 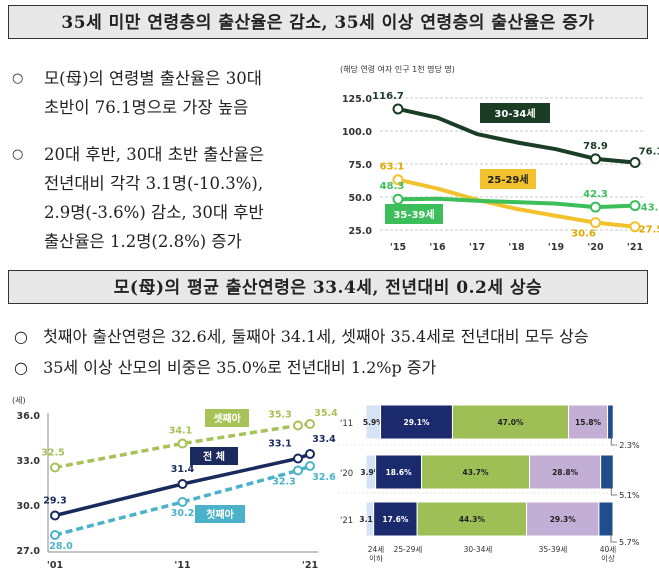 I want to click on segment-label: 43.7%, so click(x=476, y=472).